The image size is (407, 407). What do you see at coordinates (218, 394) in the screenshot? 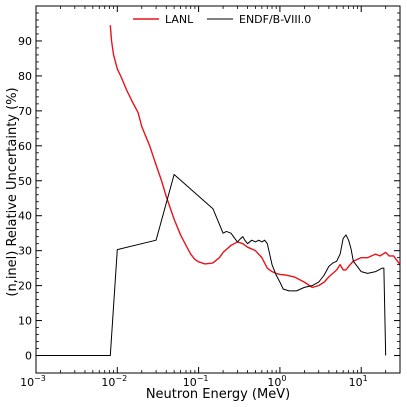
I see `x-axis-label: Neutron Energy (MeV)` at bounding box center [218, 394].